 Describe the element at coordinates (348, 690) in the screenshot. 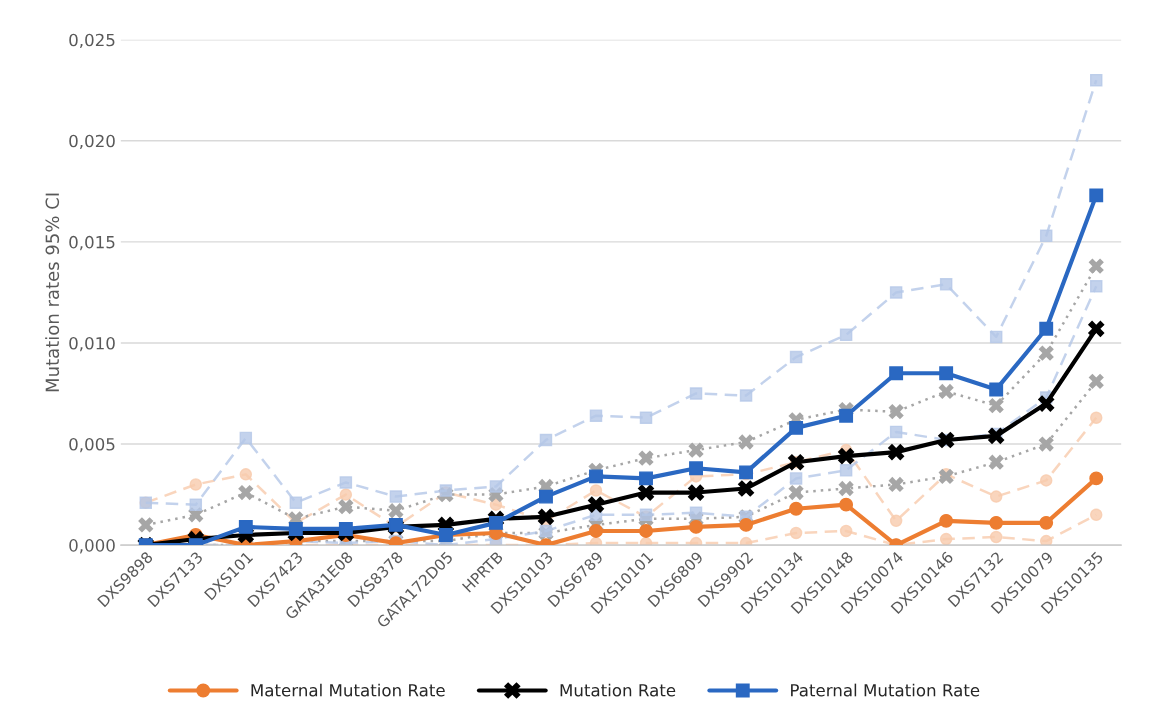

I see `legend-label: Maternal Mutation Rate` at that location.